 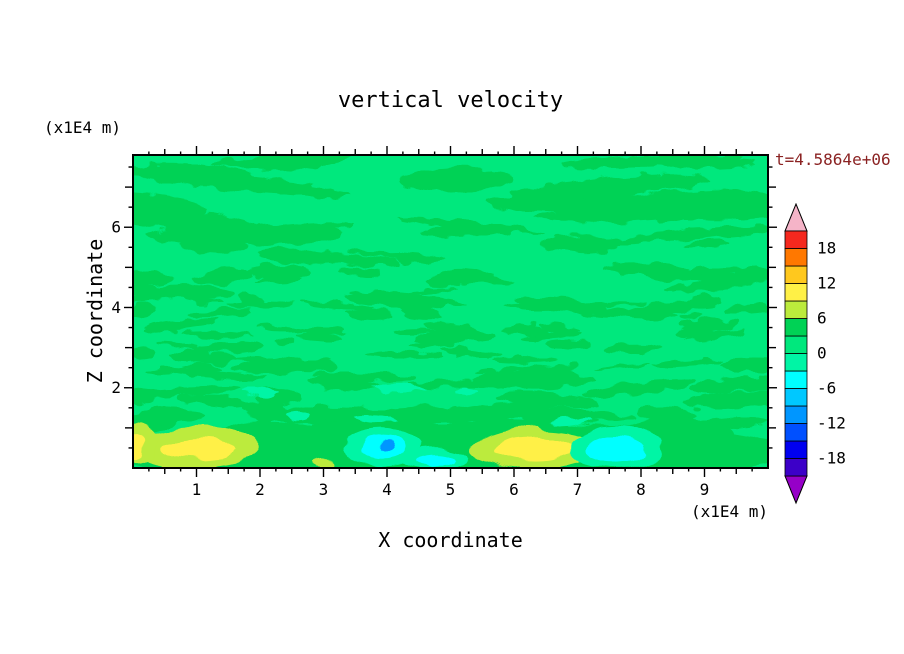 What do you see at coordinates (815, 354) in the screenshot?
I see `colorbar: 18 12 6 0 -6 -12 -18` at bounding box center [815, 354].